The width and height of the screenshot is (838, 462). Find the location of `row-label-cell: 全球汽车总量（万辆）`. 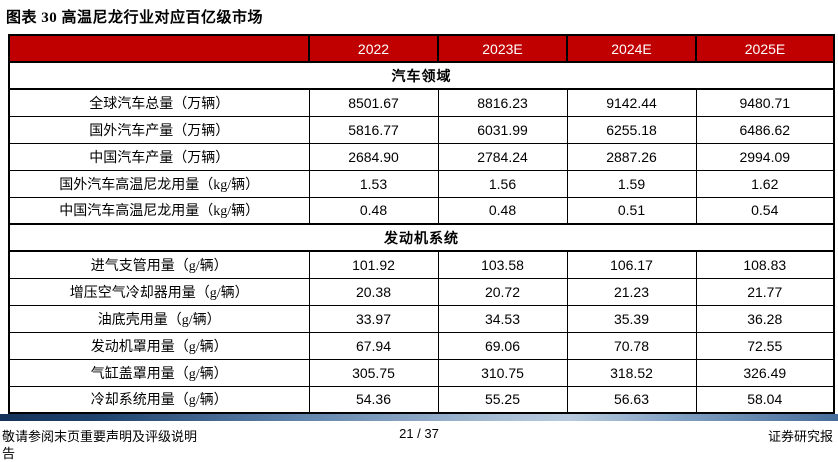

row-label-cell: 全球汽车总量（万辆） is located at coordinates (159, 102).